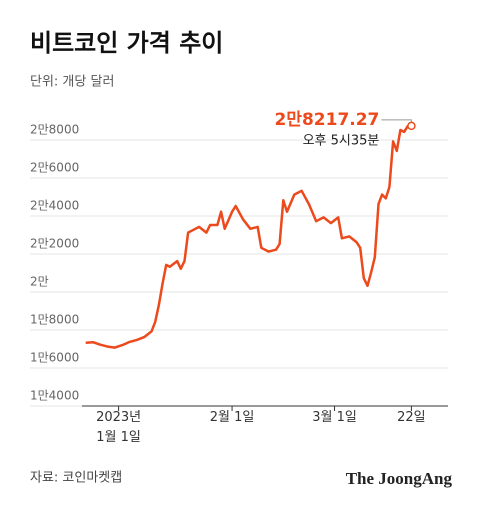  What do you see at coordinates (126, 43) in the screenshot?
I see `chart-title: 비트코인 가격 추이` at bounding box center [126, 43].